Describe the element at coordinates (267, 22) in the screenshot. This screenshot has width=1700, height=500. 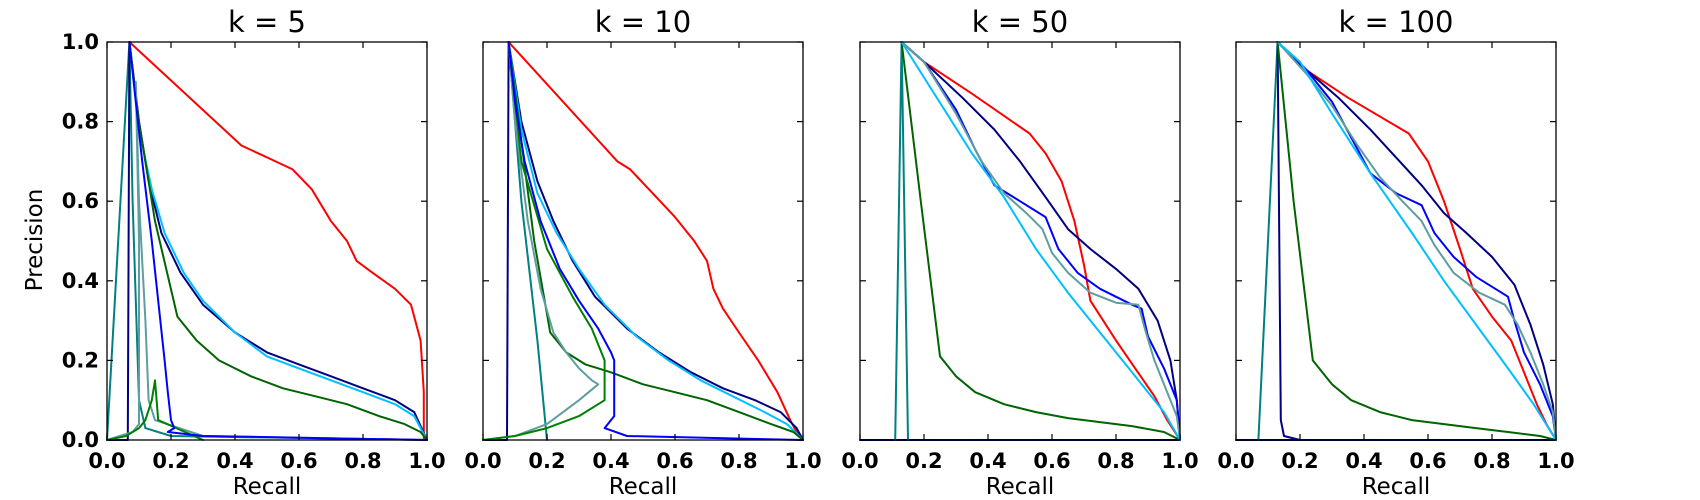
I see `chart-title: k = 5` at that location.